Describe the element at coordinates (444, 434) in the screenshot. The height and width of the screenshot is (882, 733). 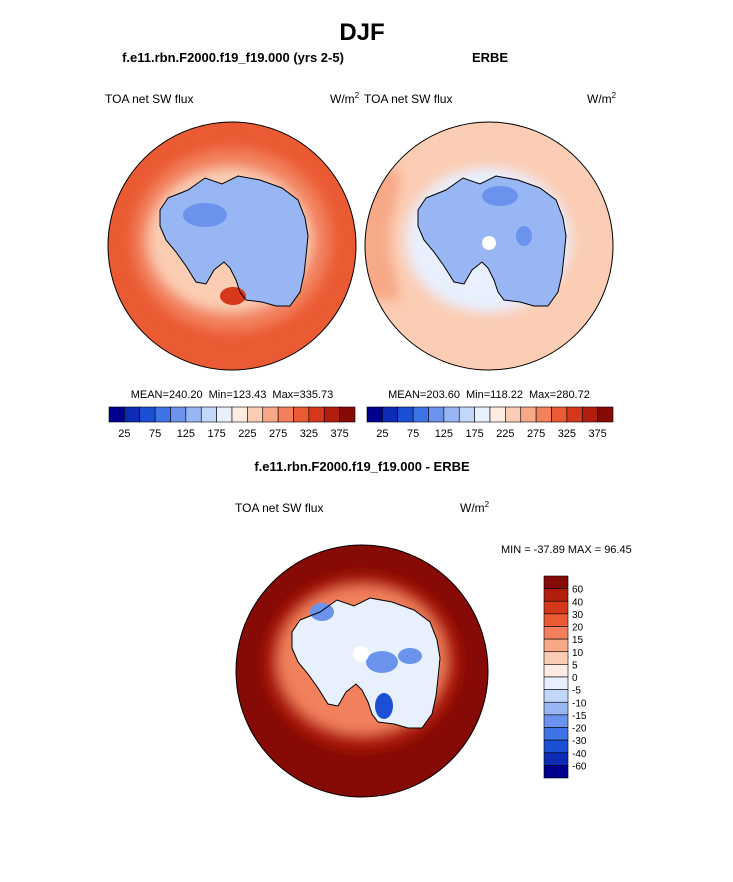
I see `colorbar-obs-tick-label: 125` at that location.